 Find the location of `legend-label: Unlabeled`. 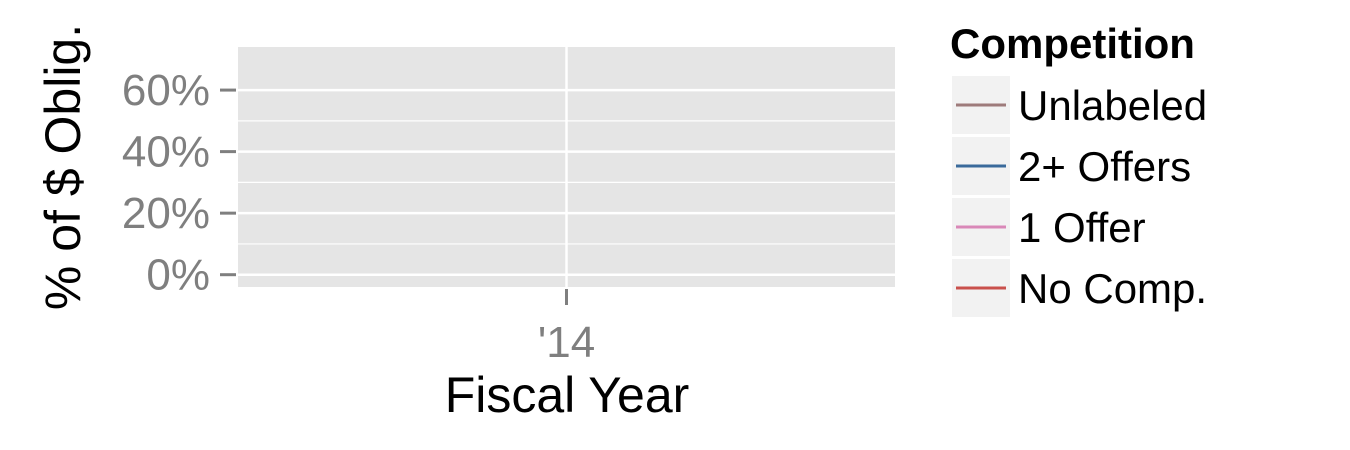

legend-label: Unlabeled is located at coordinates (1112, 105).